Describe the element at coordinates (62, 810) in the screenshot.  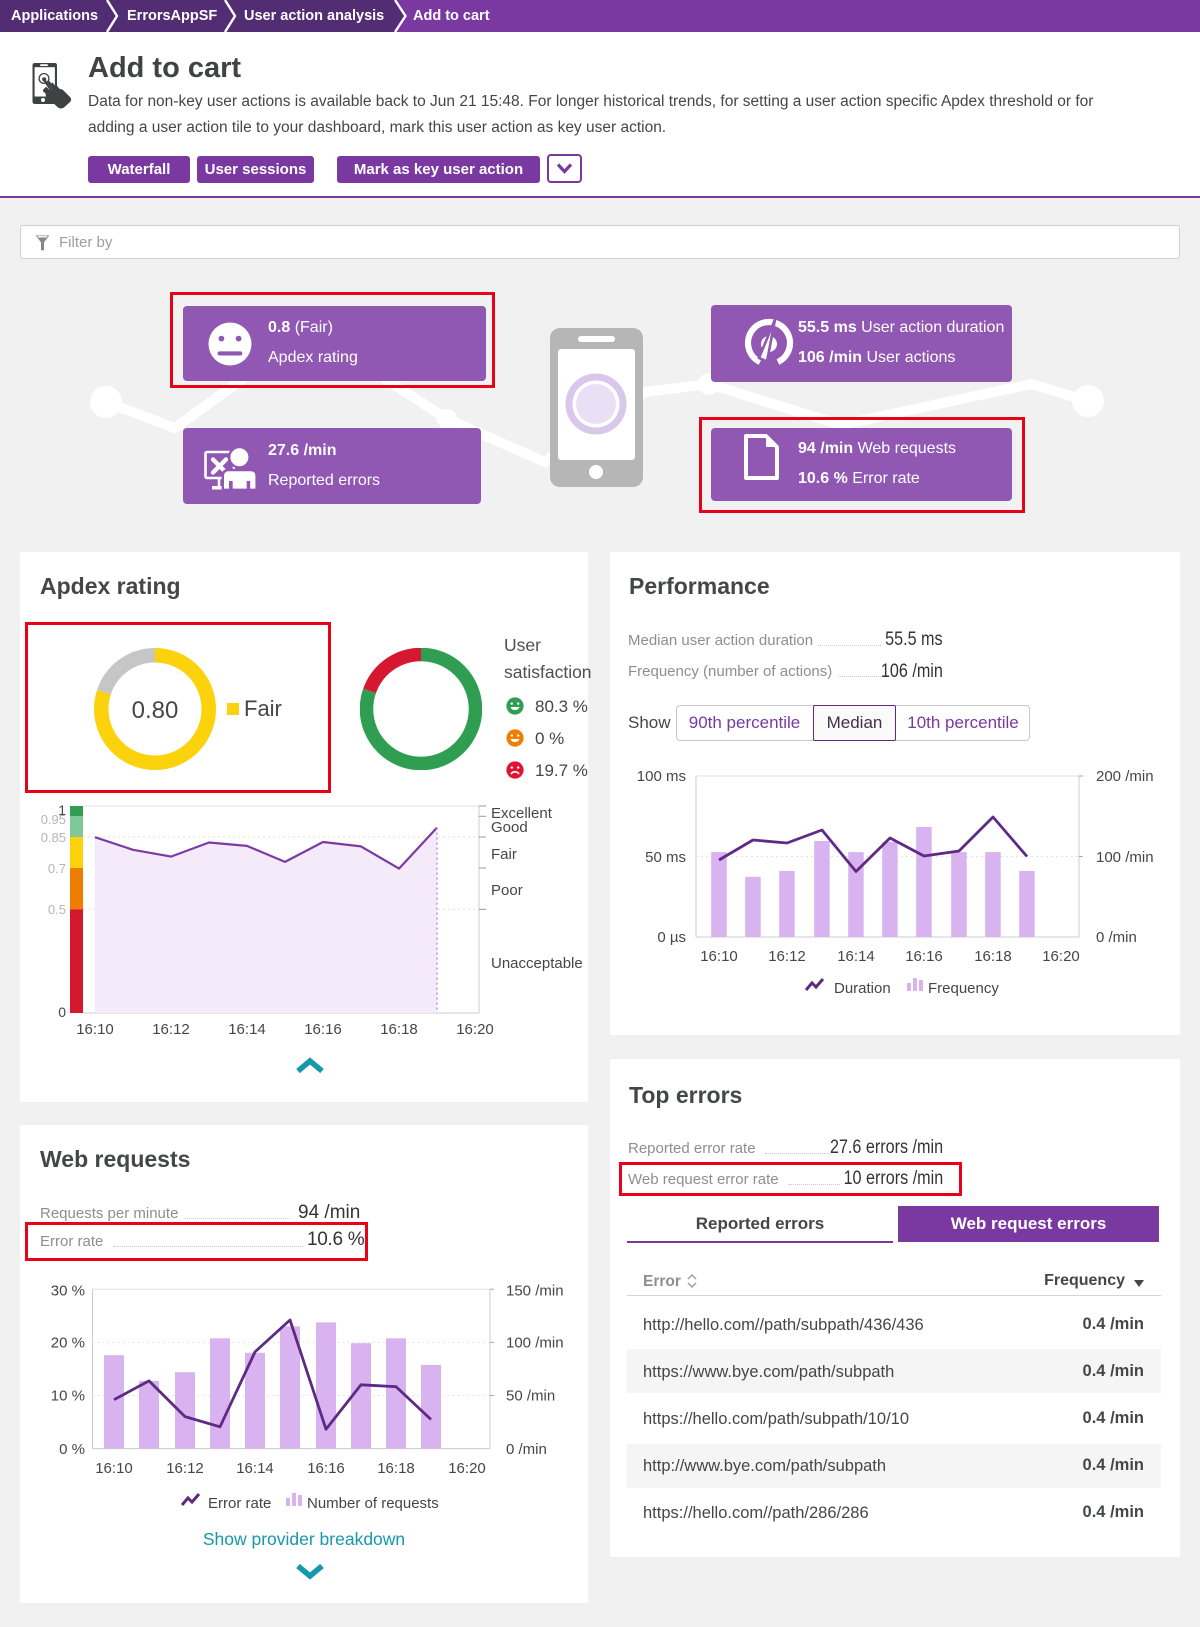
I see `svg-text: 1` at that location.